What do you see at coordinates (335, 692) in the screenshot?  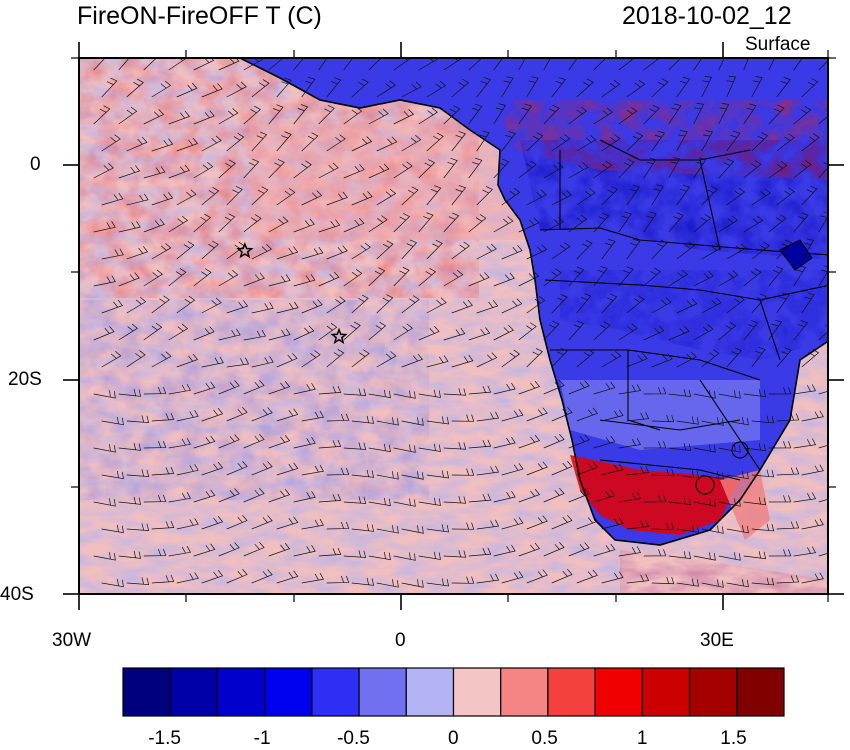 I see `colorbar-swatch` at bounding box center [335, 692].